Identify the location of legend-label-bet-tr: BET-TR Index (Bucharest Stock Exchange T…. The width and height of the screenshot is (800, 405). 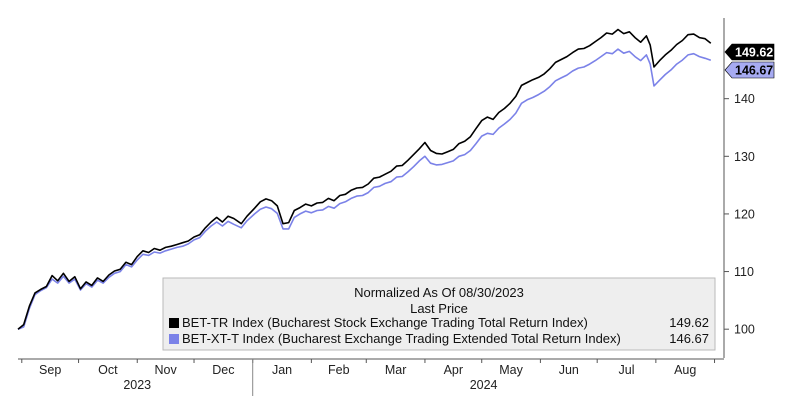
(385, 322).